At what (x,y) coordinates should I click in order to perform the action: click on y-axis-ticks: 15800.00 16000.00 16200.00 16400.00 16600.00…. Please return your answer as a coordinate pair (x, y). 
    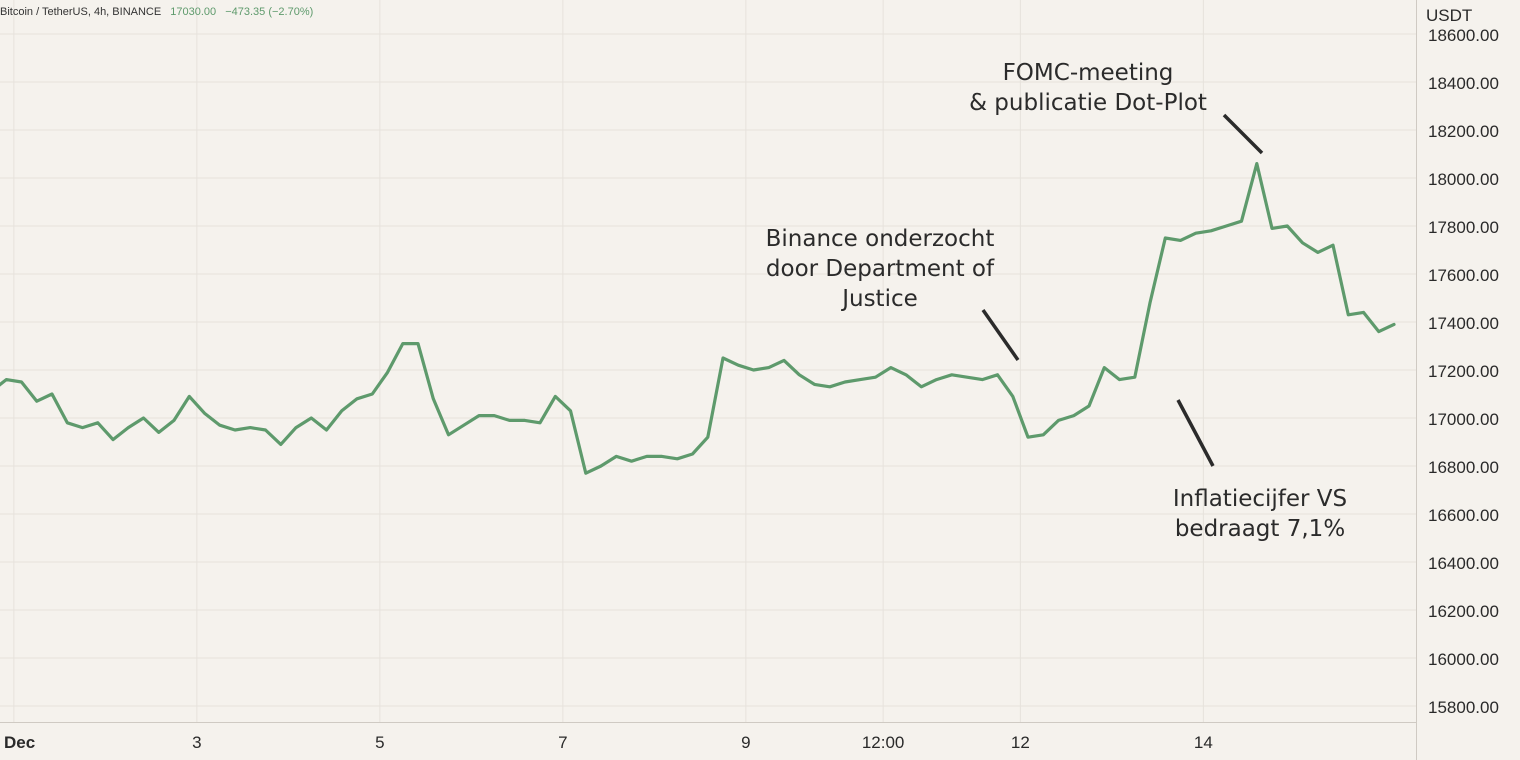
    Looking at the image, I should click on (1463, 371).